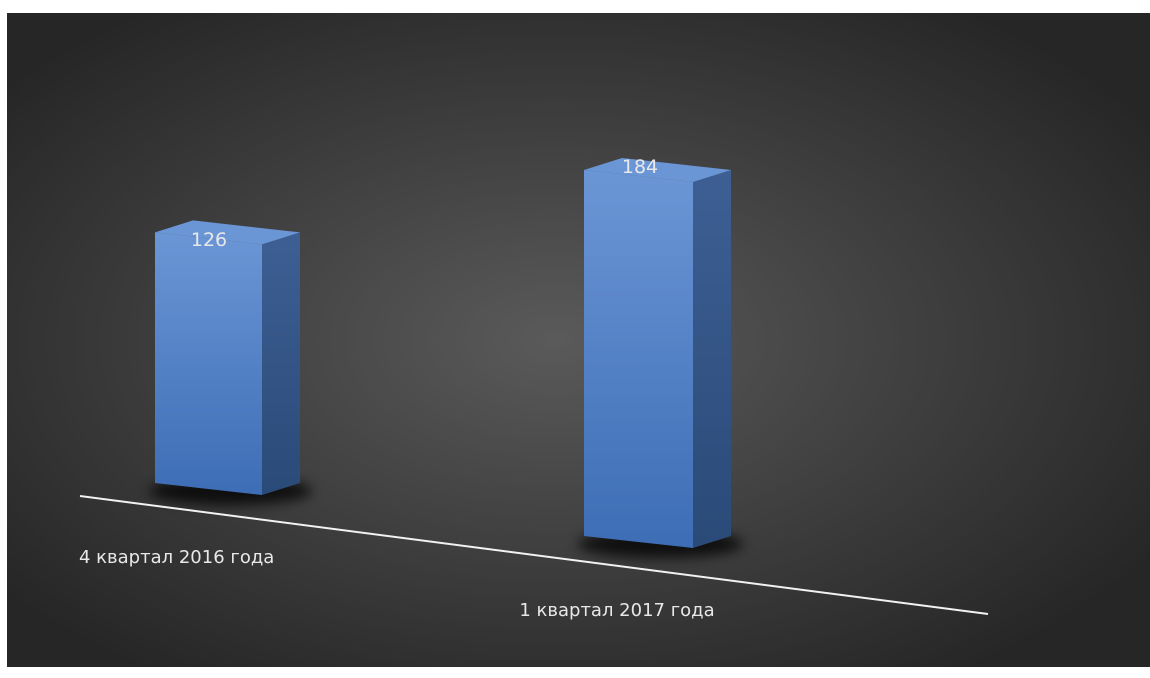 The width and height of the screenshot is (1150, 678). What do you see at coordinates (176, 557) in the screenshot?
I see `category-label-q4-2016: 4 квартал 2016 года` at bounding box center [176, 557].